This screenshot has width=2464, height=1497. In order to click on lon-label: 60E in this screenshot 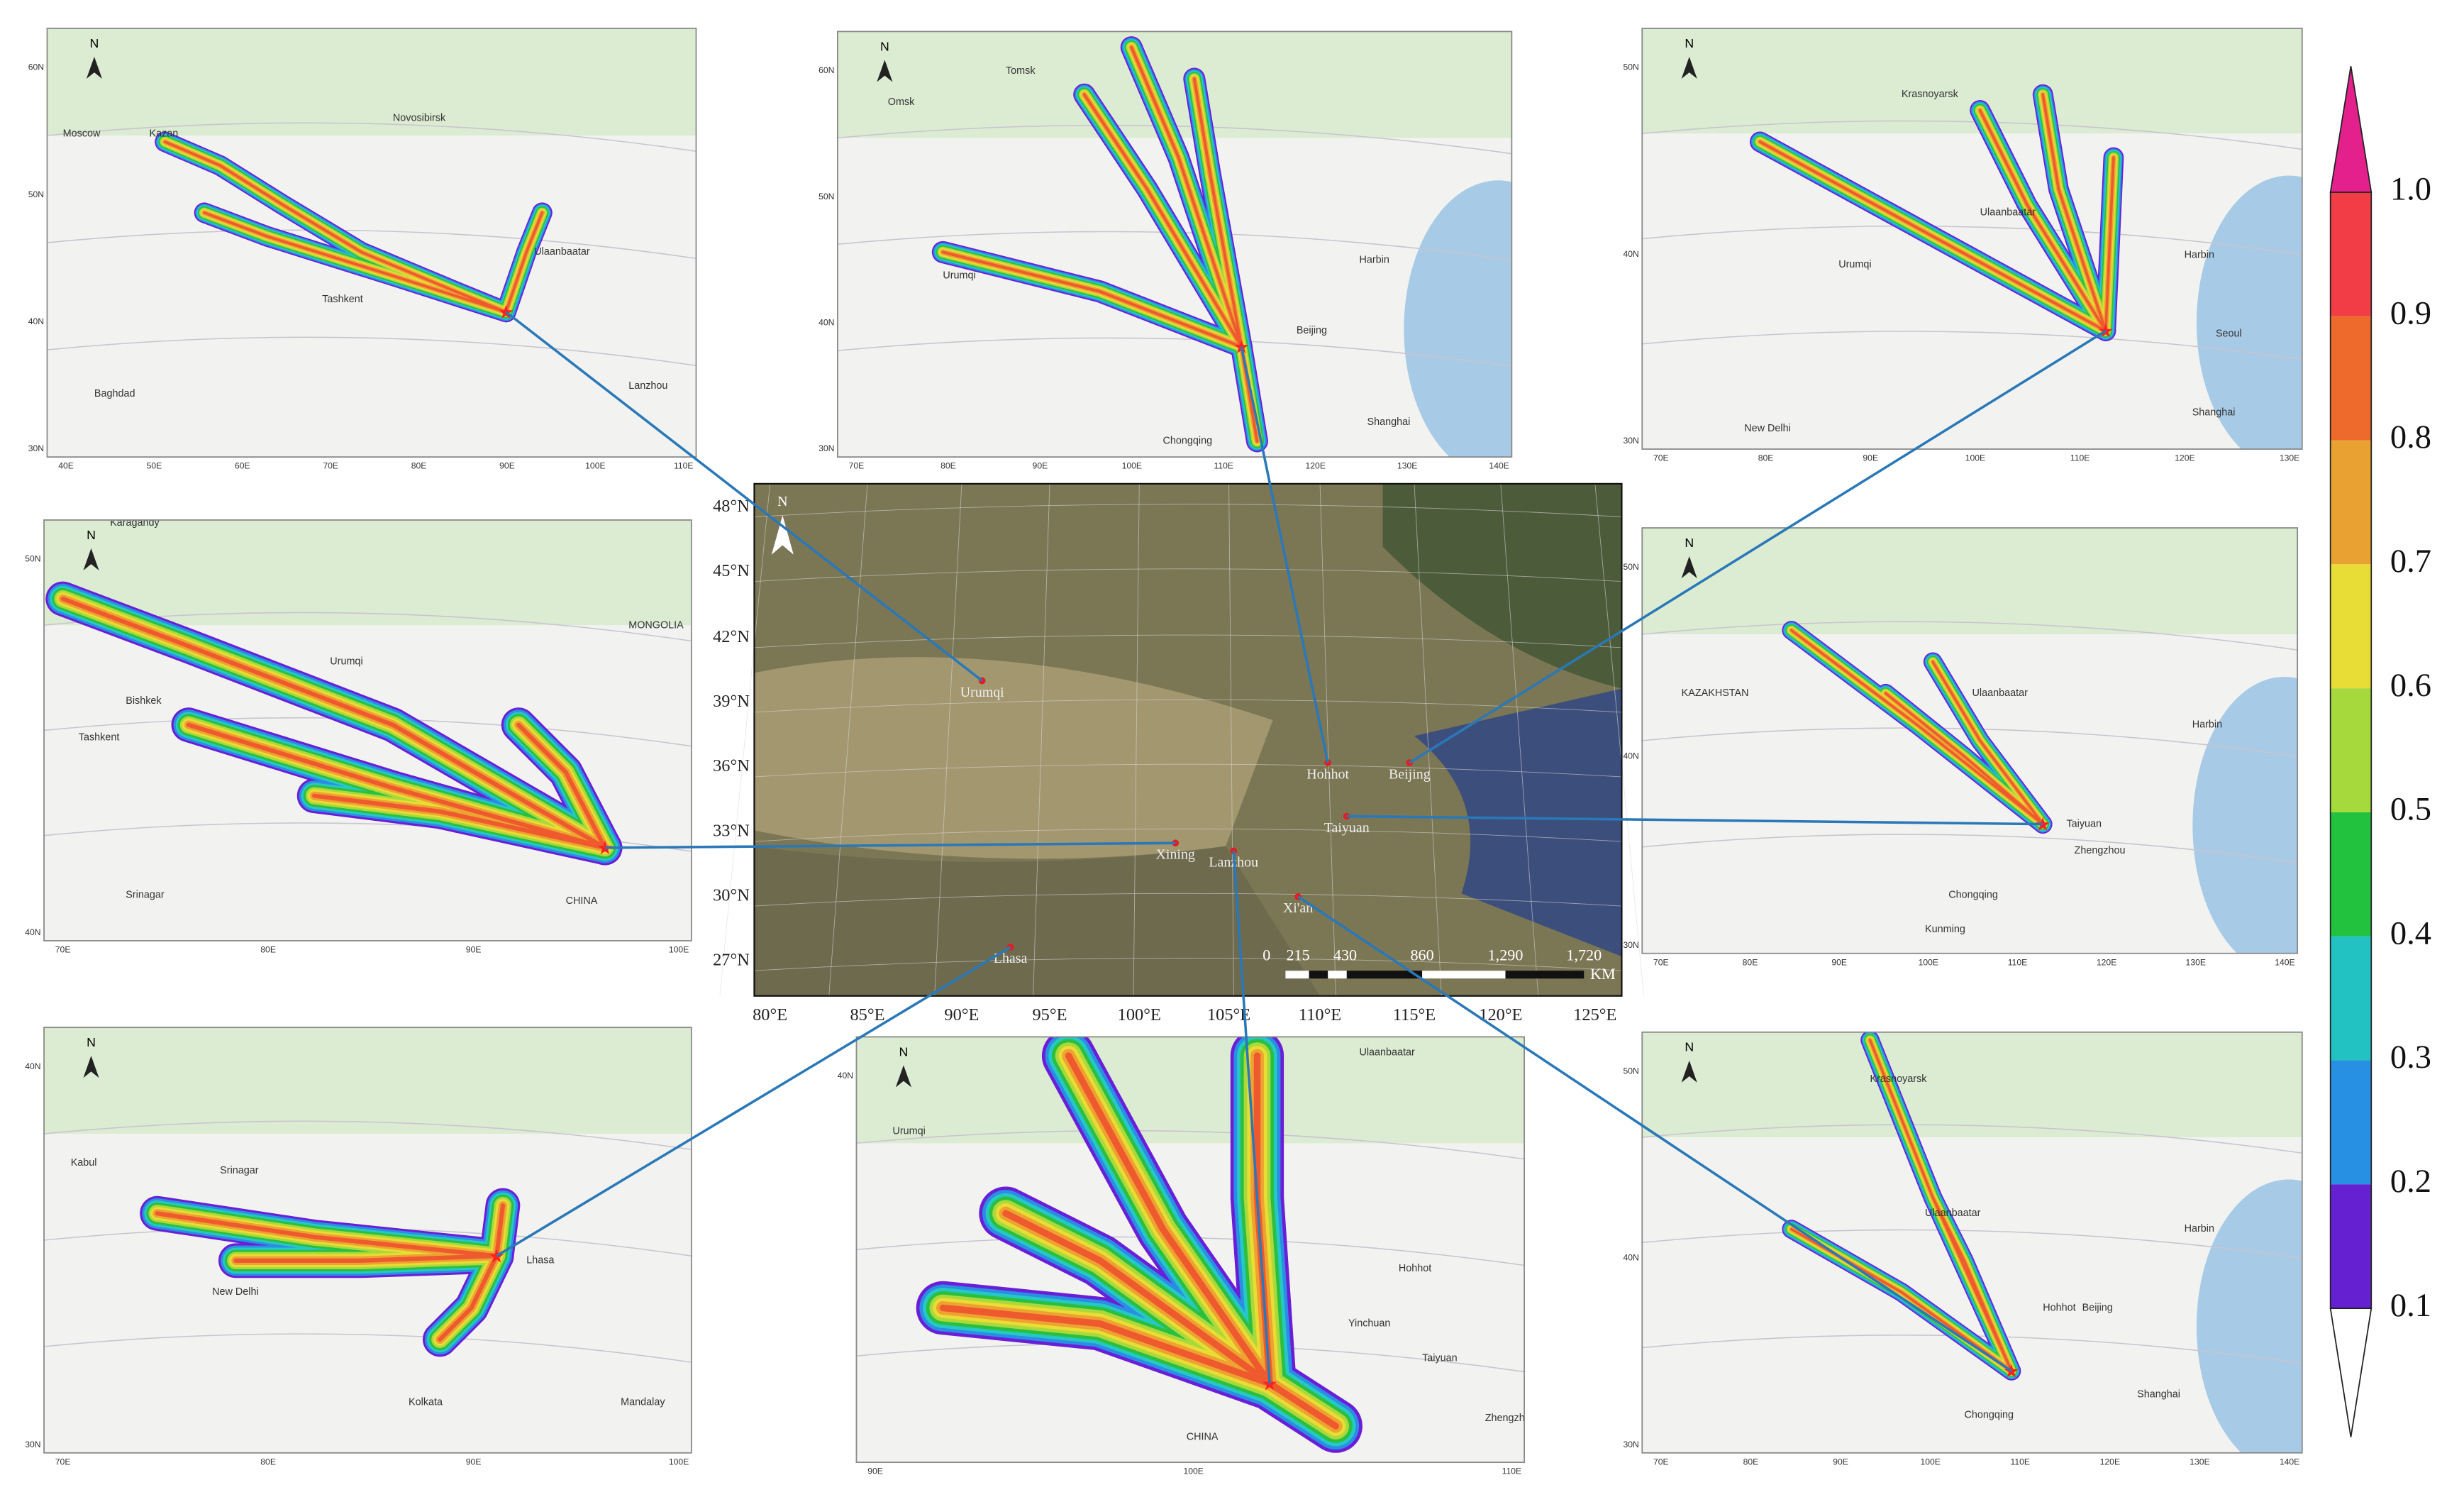, I will do `click(242, 466)`.